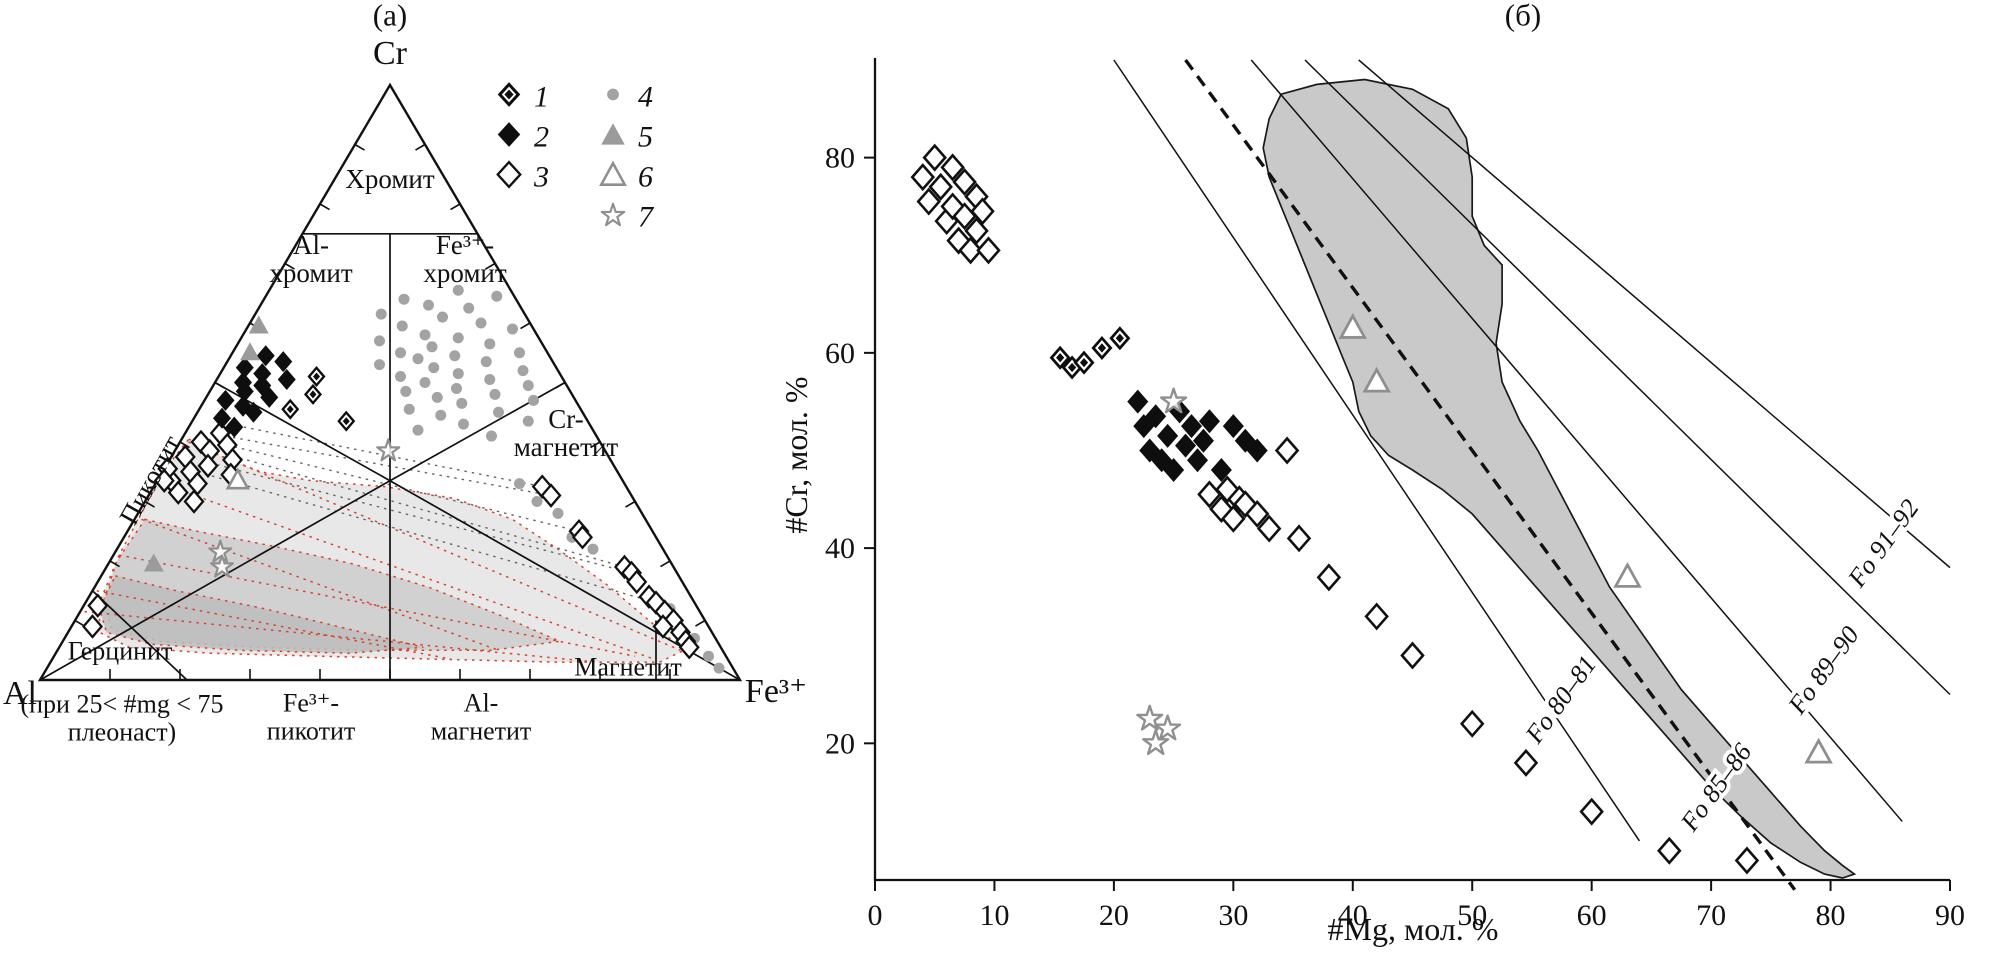 The height and width of the screenshot is (962, 2016). Describe the element at coordinates (566, 446) in the screenshot. I see `field-label-cr-magnetite-line2: магнетит` at that location.